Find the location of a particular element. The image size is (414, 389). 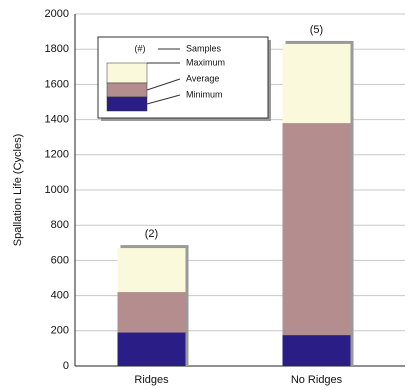

sample-label: (5) is located at coordinates (316, 30).